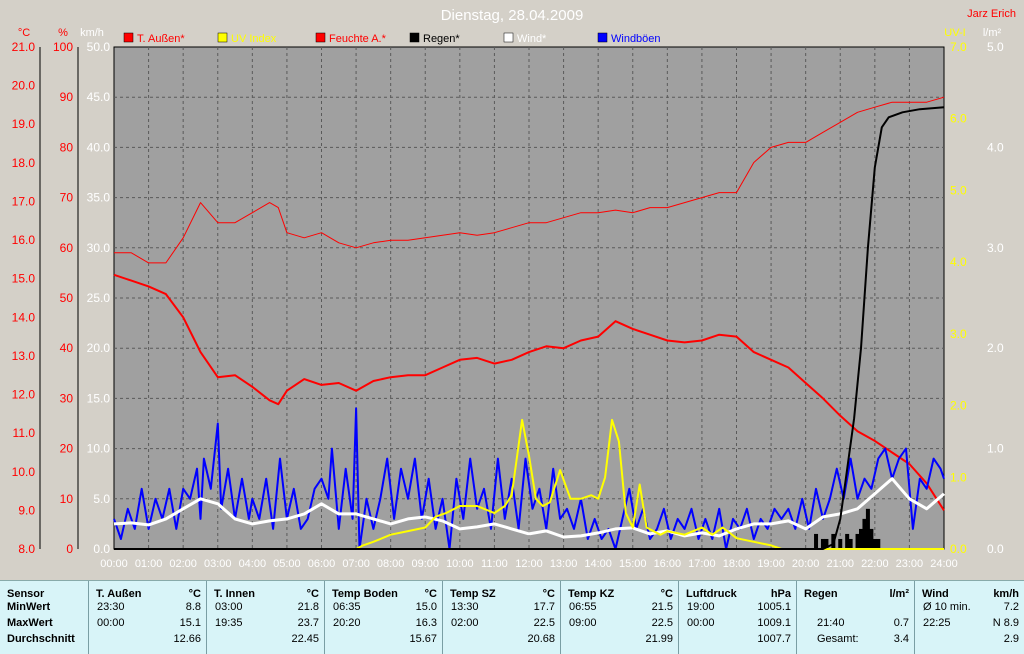 This screenshot has width=1024, height=654. What do you see at coordinates (24, 433) in the screenshot?
I see `tick-label-left_temp: 11.0` at bounding box center [24, 433].